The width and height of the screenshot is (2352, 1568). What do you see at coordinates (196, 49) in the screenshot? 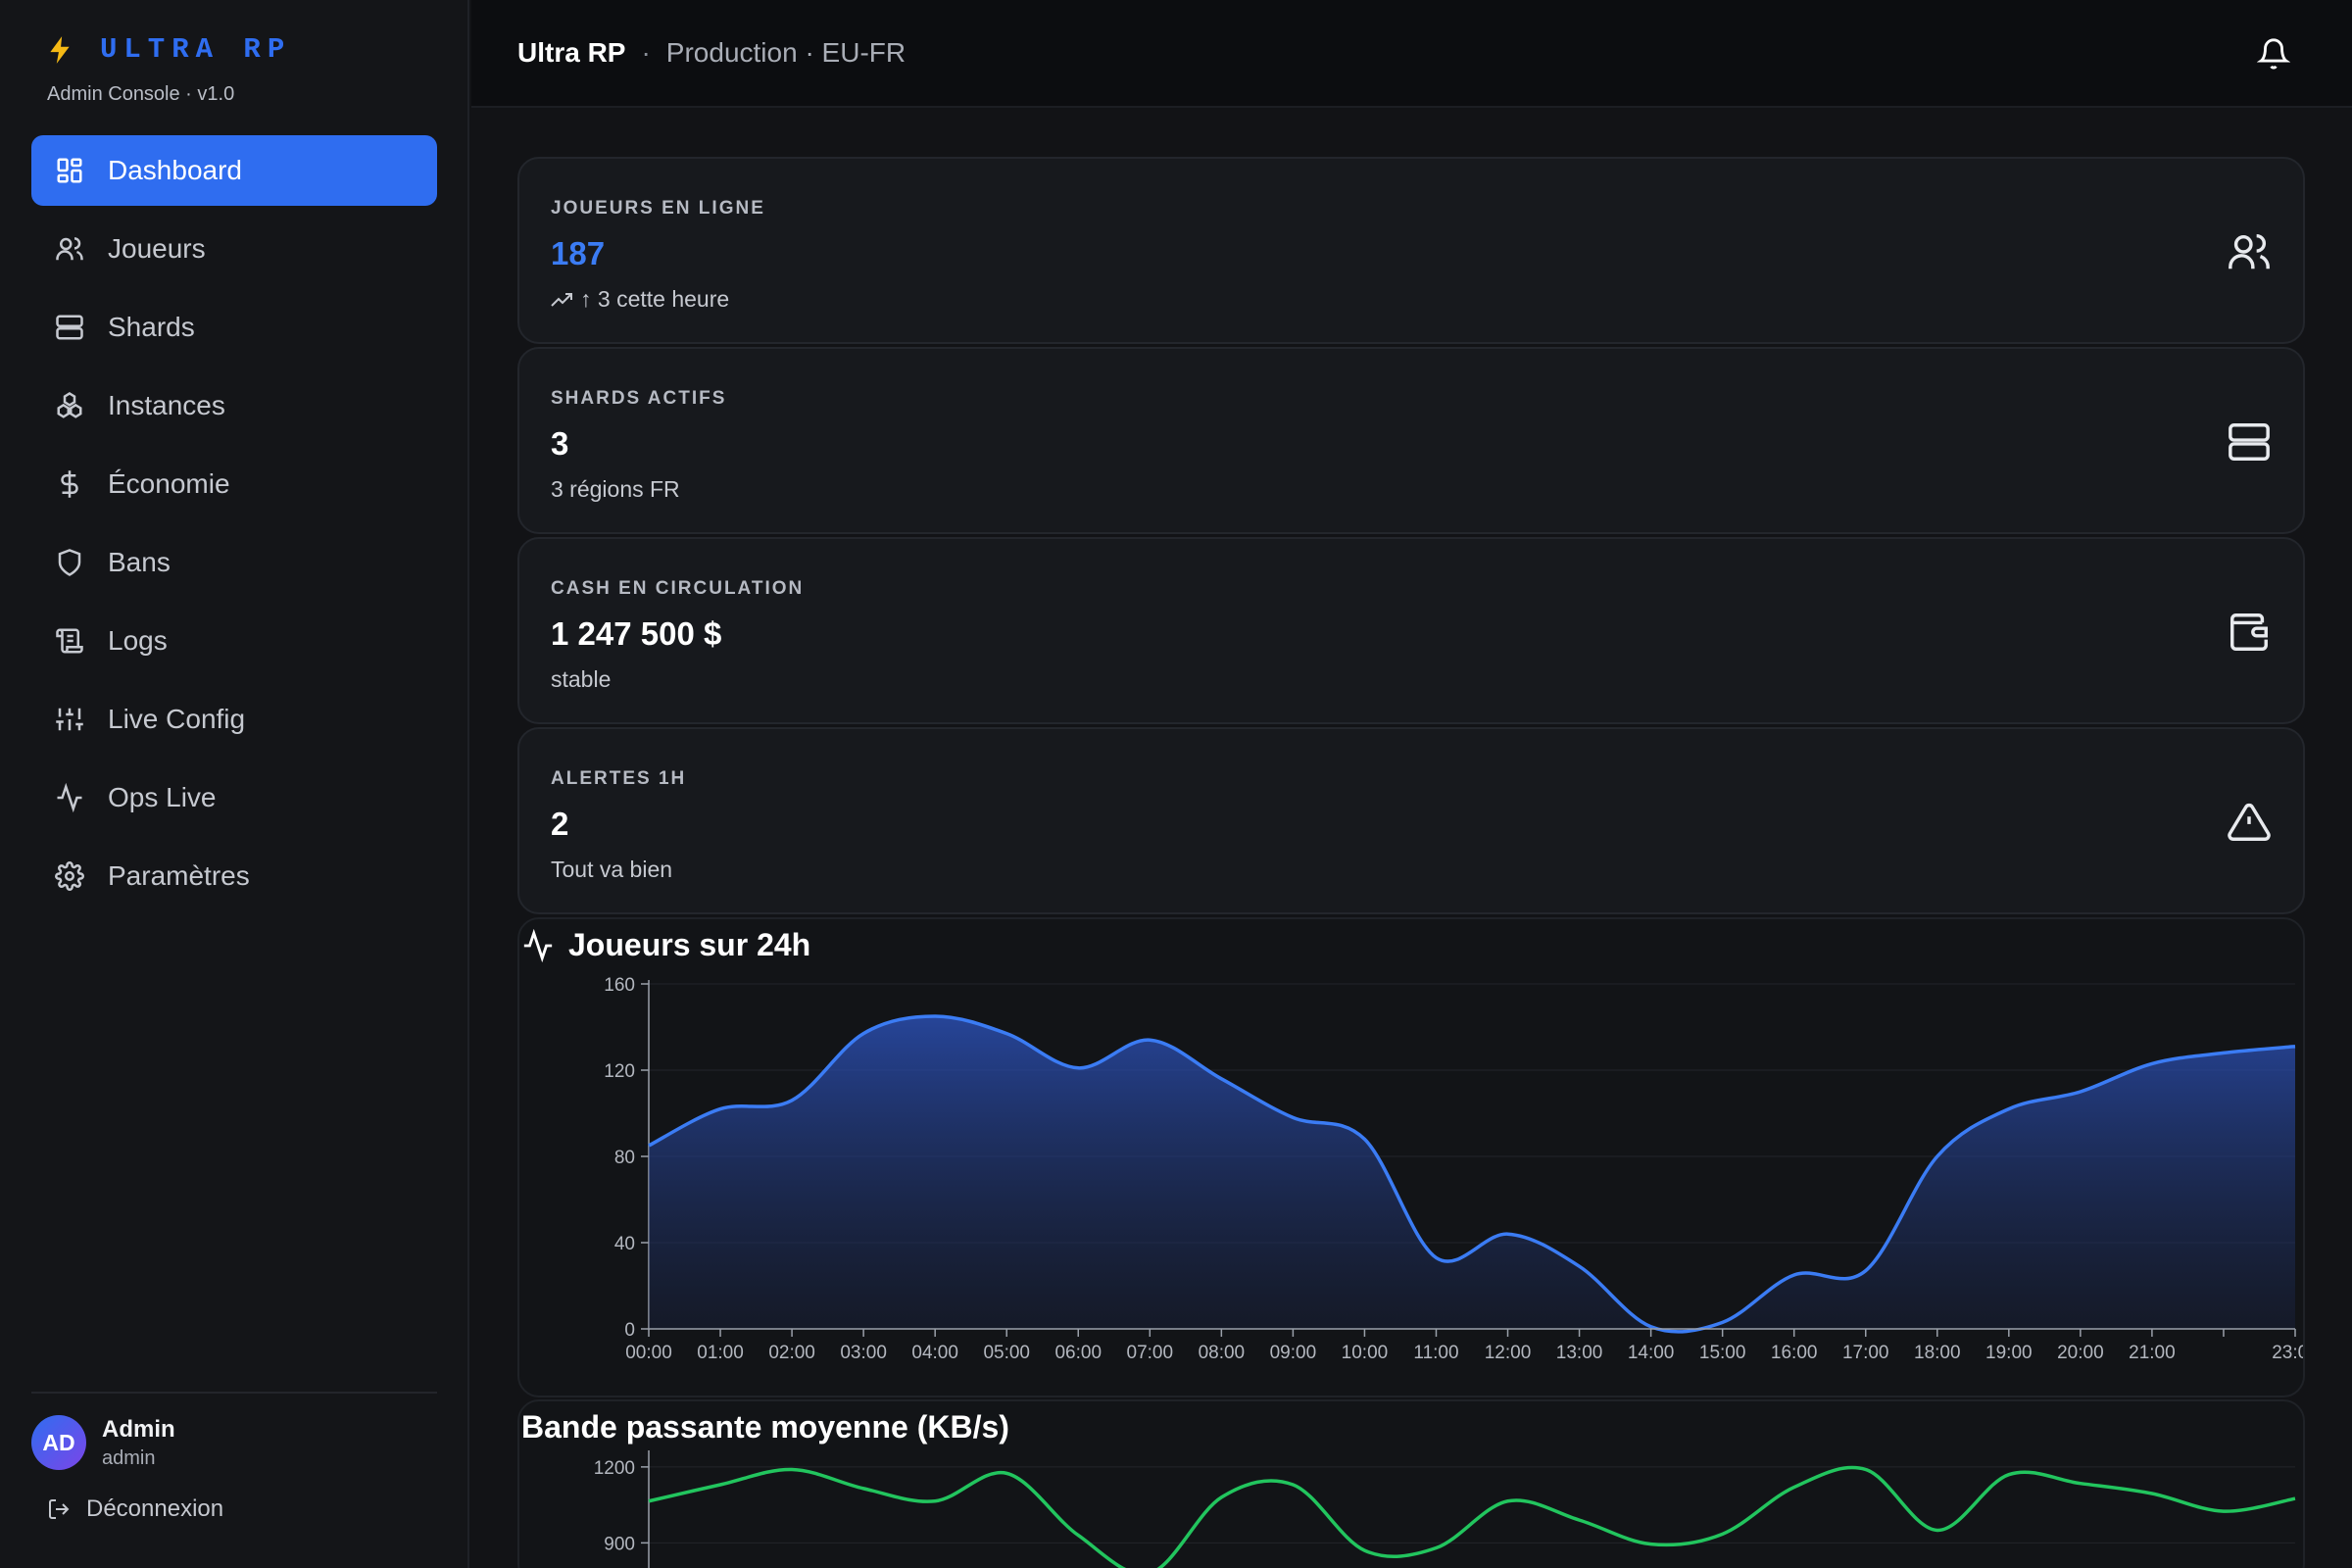
I see `brand-name: ULTRA RP` at bounding box center [196, 49].